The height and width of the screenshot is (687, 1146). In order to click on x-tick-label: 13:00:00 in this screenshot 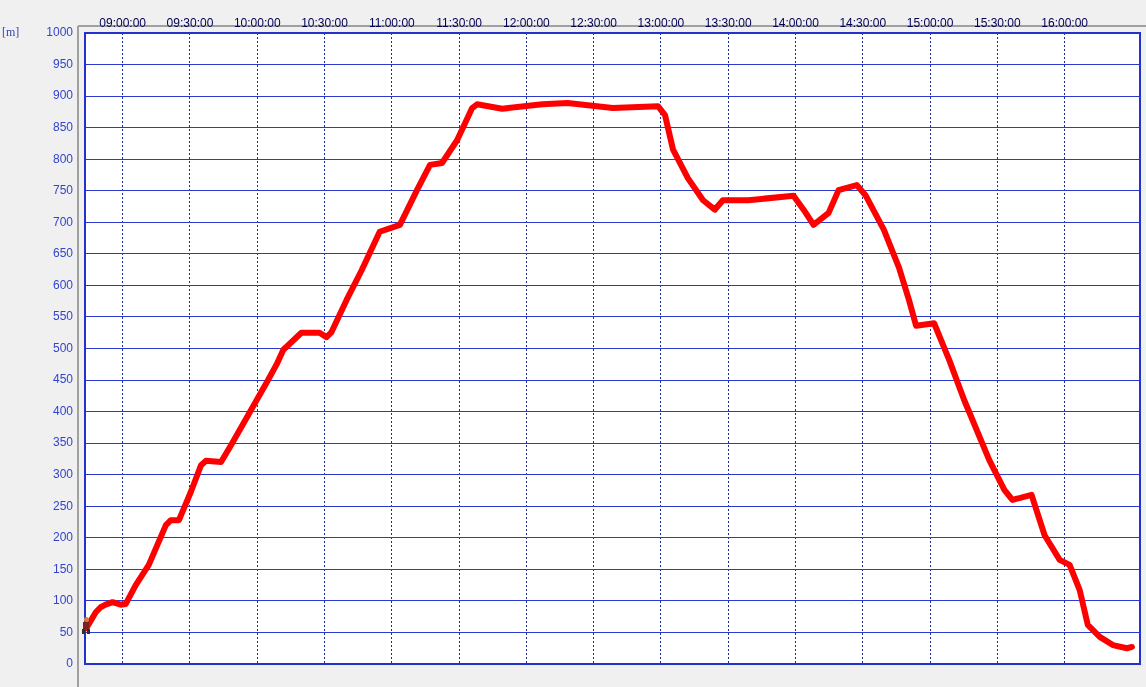, I will do `click(661, 23)`.